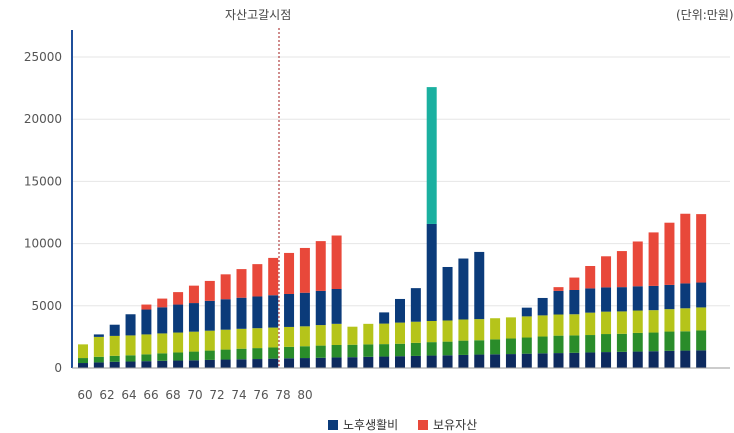  Describe the element at coordinates (43, 119) in the screenshot. I see `y-tick-label: 20000` at that location.